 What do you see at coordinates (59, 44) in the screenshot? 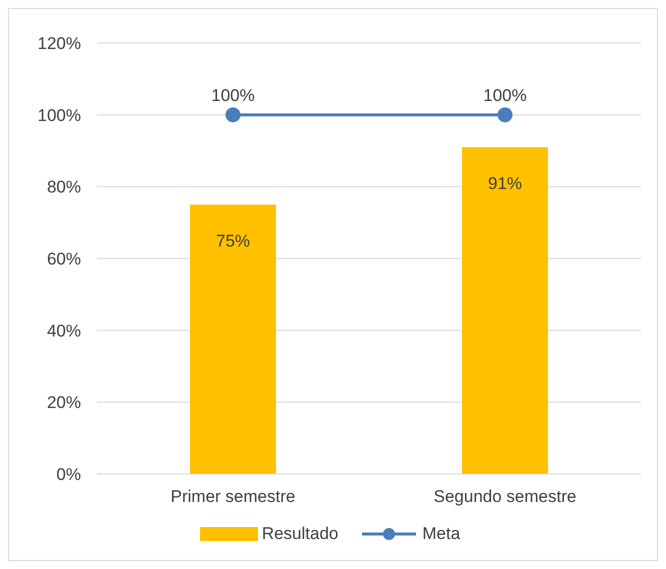
I see `y-tick-label: 120%` at bounding box center [59, 44].